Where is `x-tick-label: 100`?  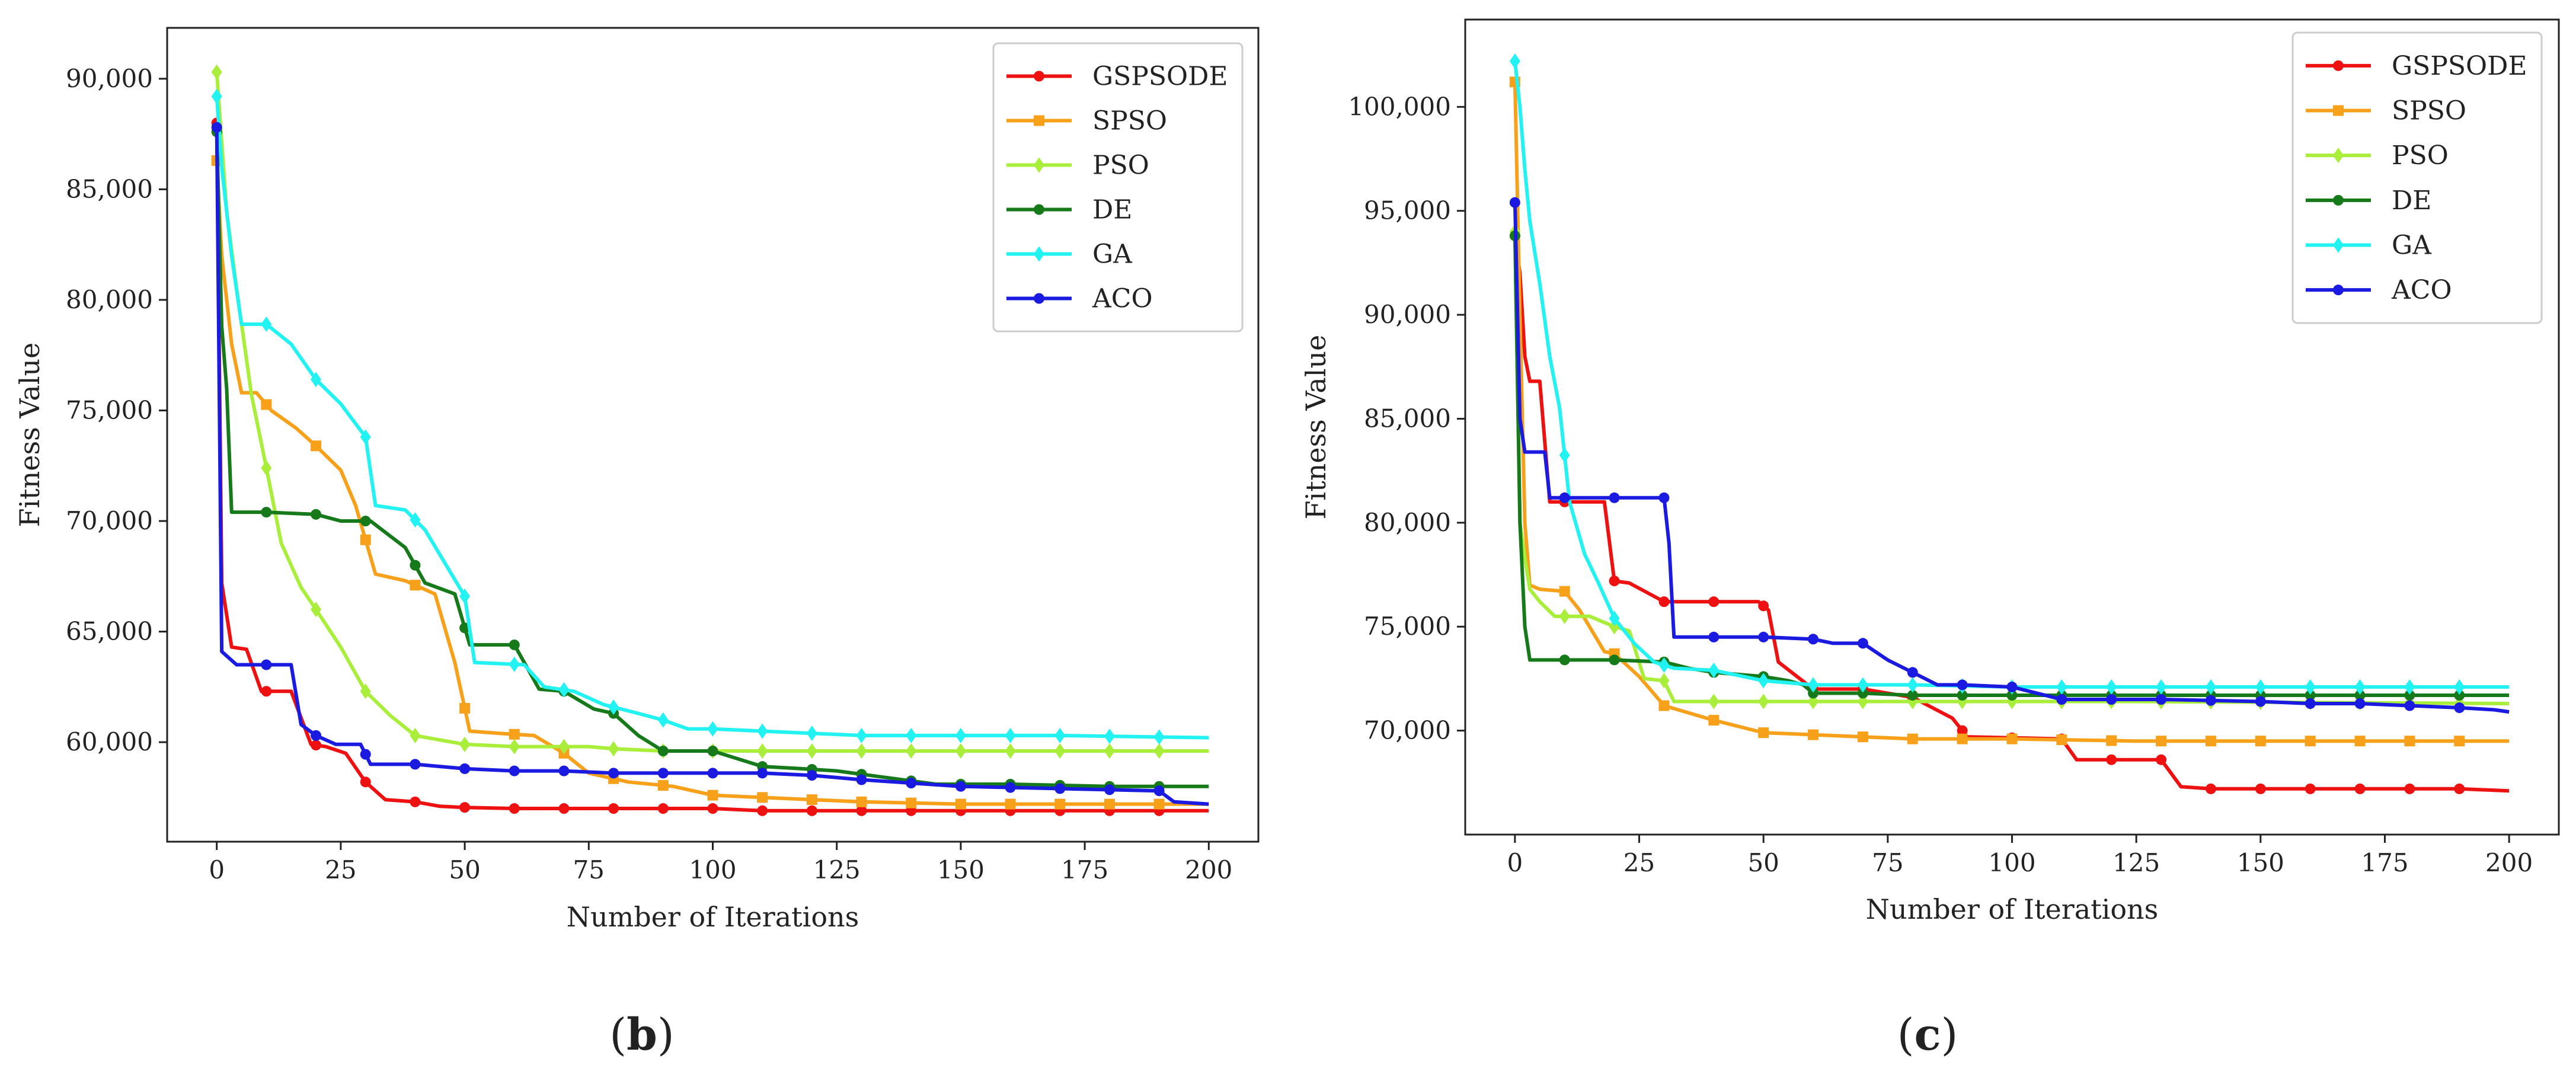 x-tick-label: 100 is located at coordinates (2011, 862).